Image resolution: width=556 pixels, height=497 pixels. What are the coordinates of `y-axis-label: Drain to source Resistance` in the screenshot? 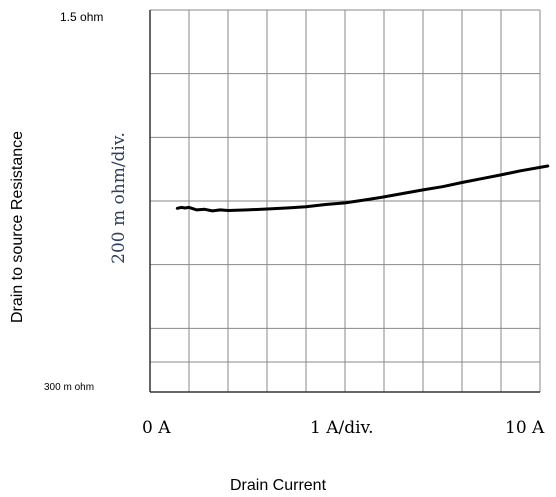 It's located at (17, 227).